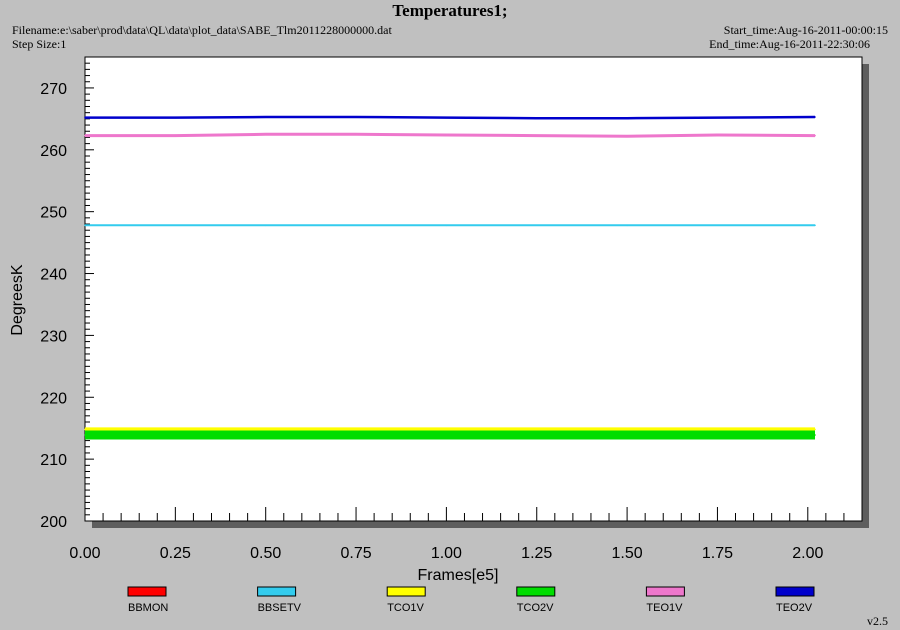  What do you see at coordinates (535, 608) in the screenshot?
I see `legend-label-tco2v: TCO2V` at bounding box center [535, 608].